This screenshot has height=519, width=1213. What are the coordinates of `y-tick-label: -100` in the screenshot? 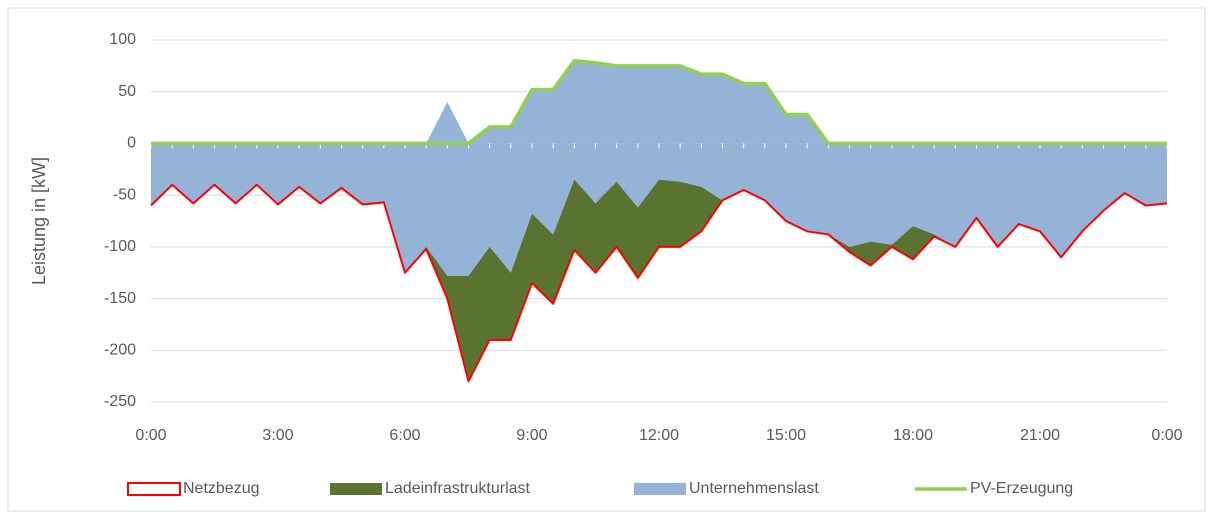 It's located at (120, 246).